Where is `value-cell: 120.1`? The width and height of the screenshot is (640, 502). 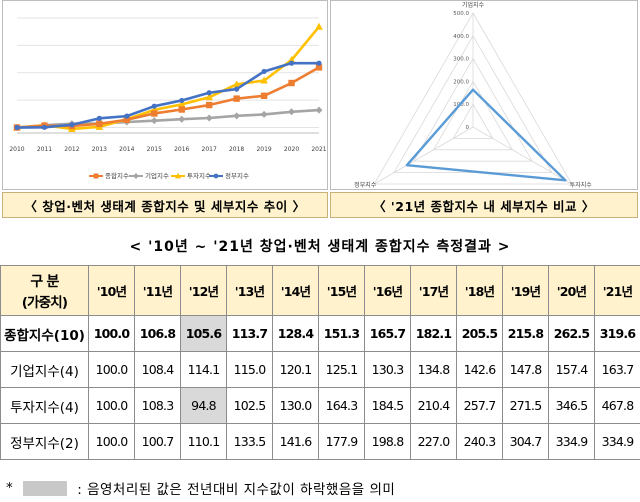 value-cell: 120.1 is located at coordinates (295, 369).